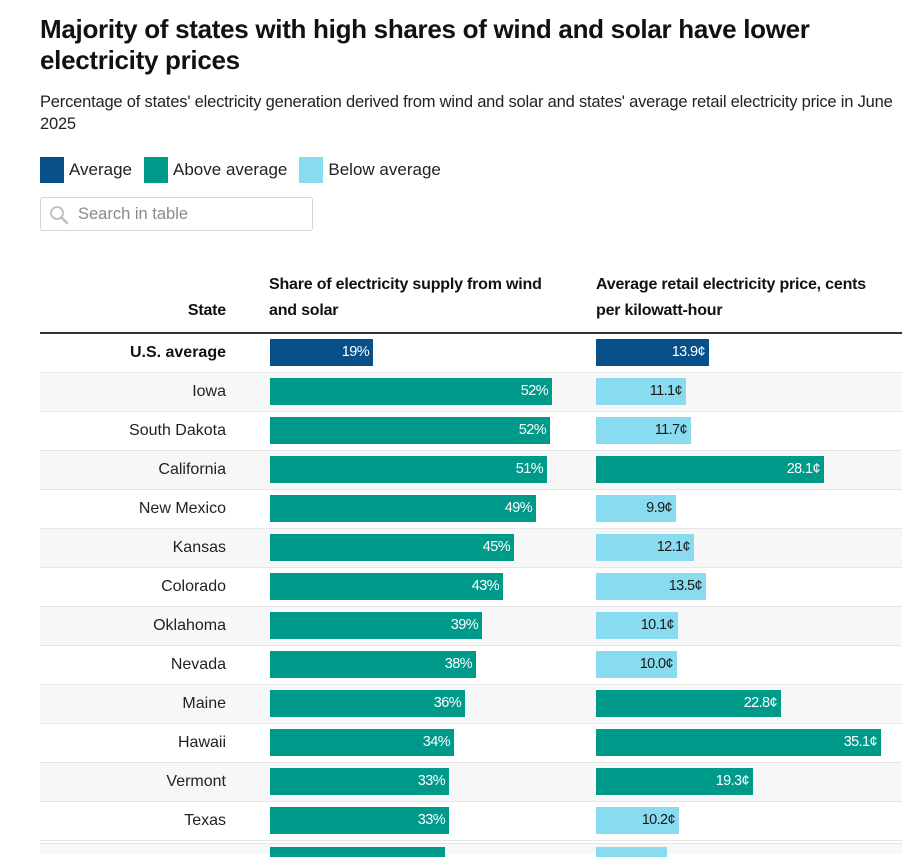 The image size is (904, 857). What do you see at coordinates (760, 703) in the screenshot?
I see `price-value-label: 22.8¢` at bounding box center [760, 703].